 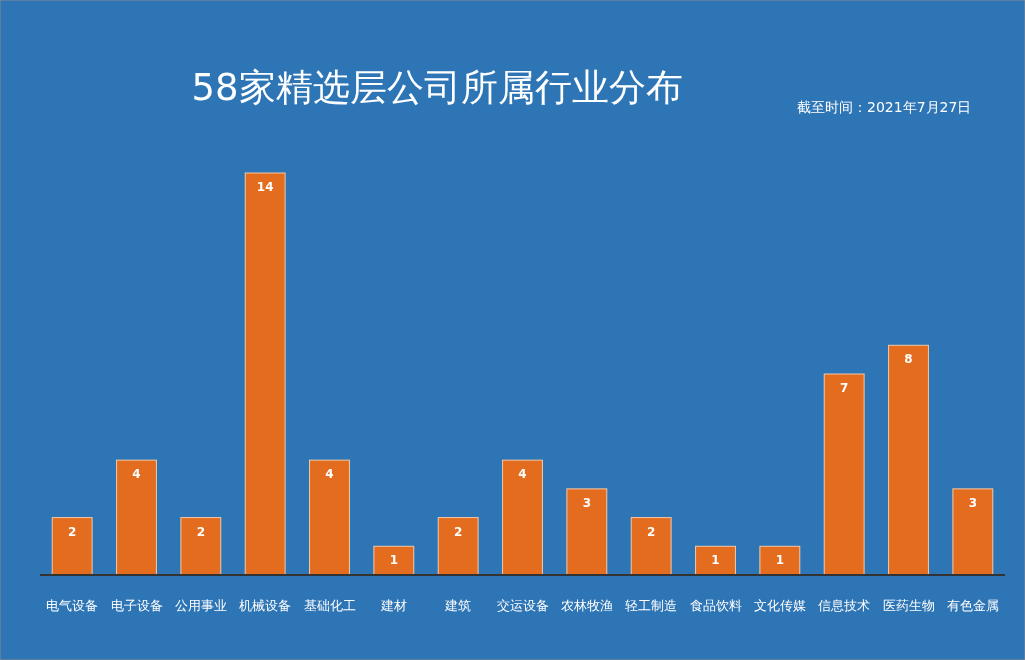 I want to click on x-tick-label: 交运设备, so click(x=522, y=605).